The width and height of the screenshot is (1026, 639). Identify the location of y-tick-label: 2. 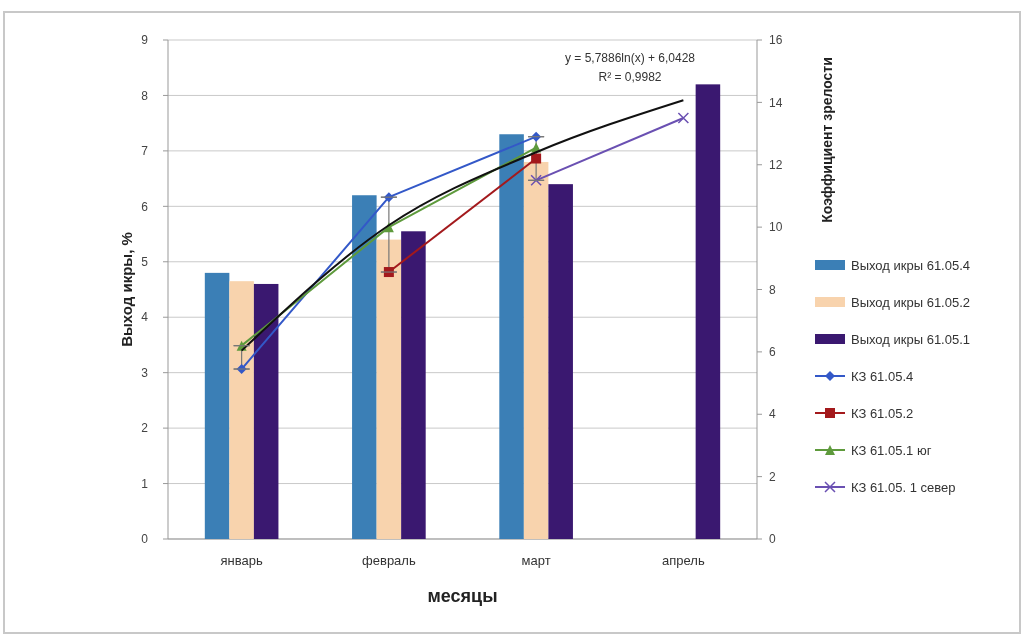
(145, 428).